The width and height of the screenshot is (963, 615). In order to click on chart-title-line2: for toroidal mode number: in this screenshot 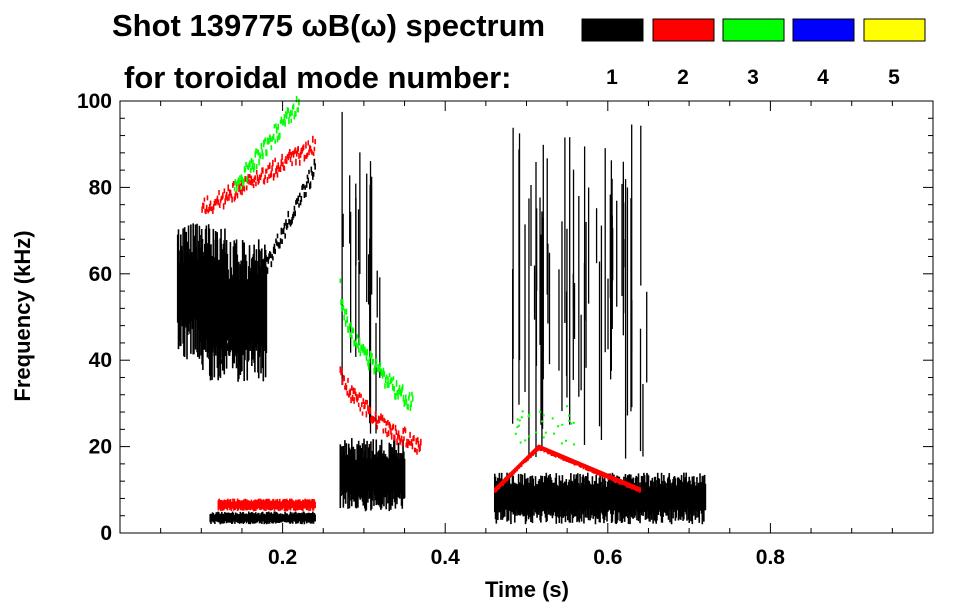, I will do `click(318, 77)`.